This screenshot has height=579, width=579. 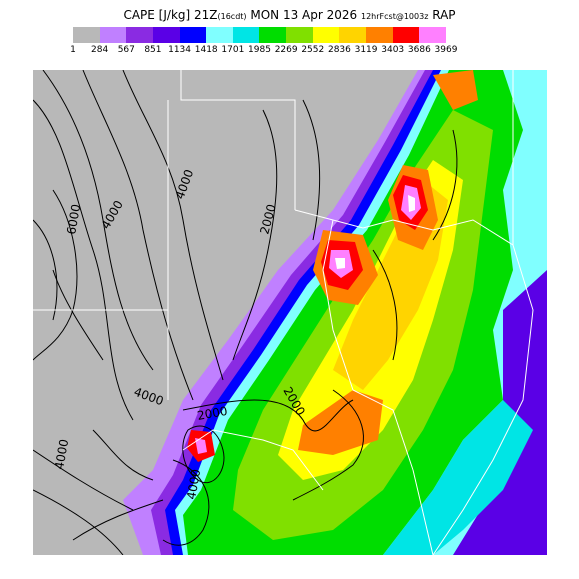 What do you see at coordinates (395, 16) in the screenshot?
I see `title-forecast: 12hrFcst@1003z` at bounding box center [395, 16].